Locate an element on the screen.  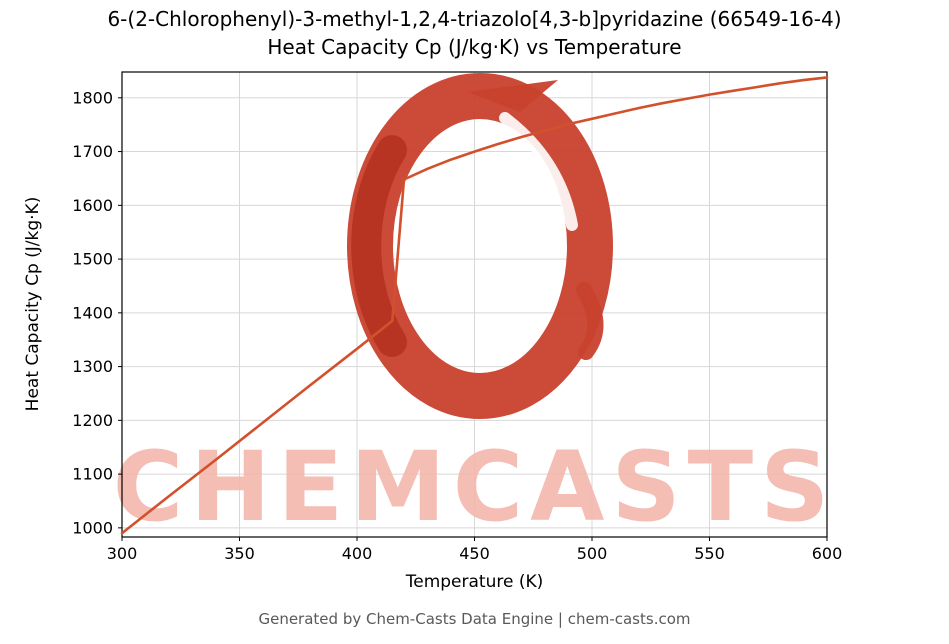
y-tick-label: 1500 is located at coordinates (92, 259).